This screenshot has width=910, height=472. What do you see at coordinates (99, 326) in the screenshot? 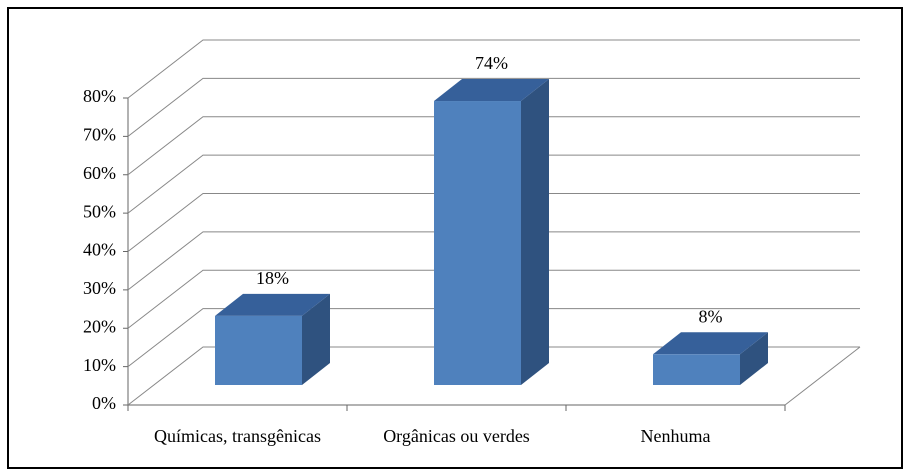
I see `y-tick-label: 20%` at bounding box center [99, 326].